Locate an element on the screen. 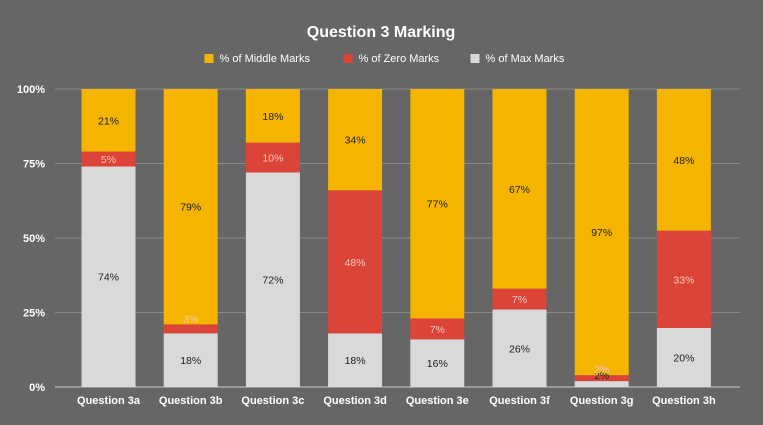 The width and height of the screenshot is (763, 425). bar-group-question-3a: 74% 5% 21% is located at coordinates (108, 238).